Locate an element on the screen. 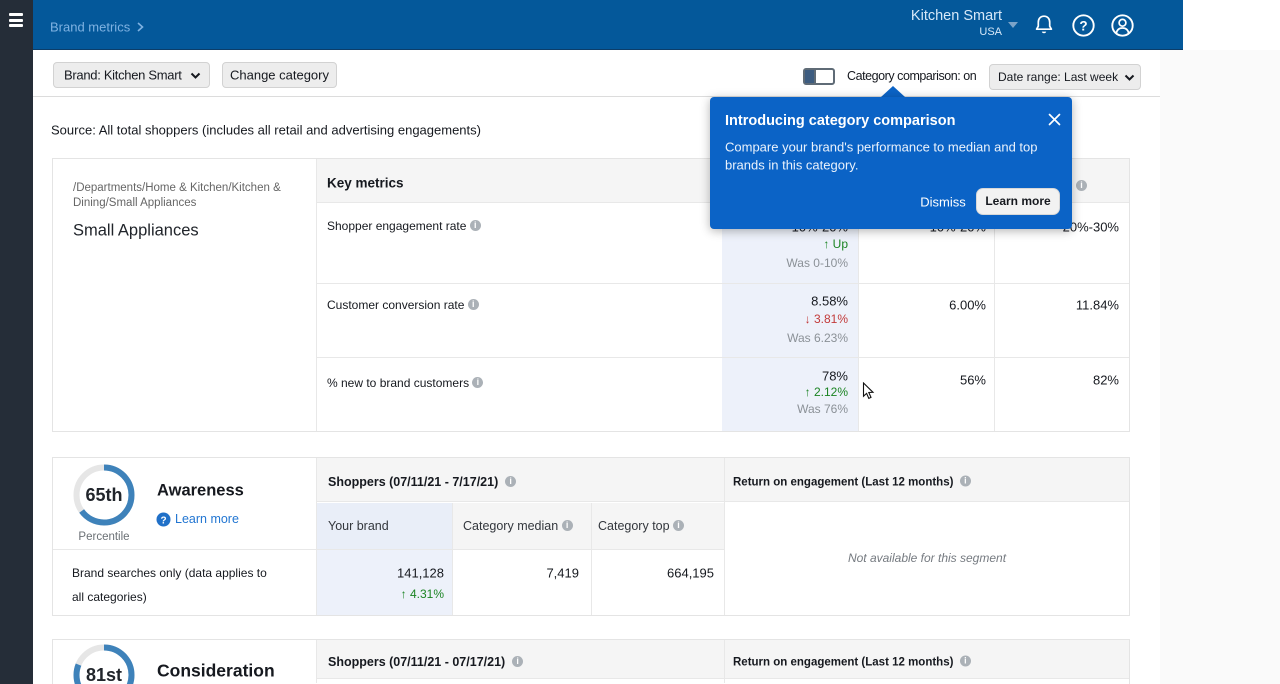 The width and height of the screenshot is (1280, 684). svg-text: 81st is located at coordinates (104, 674).